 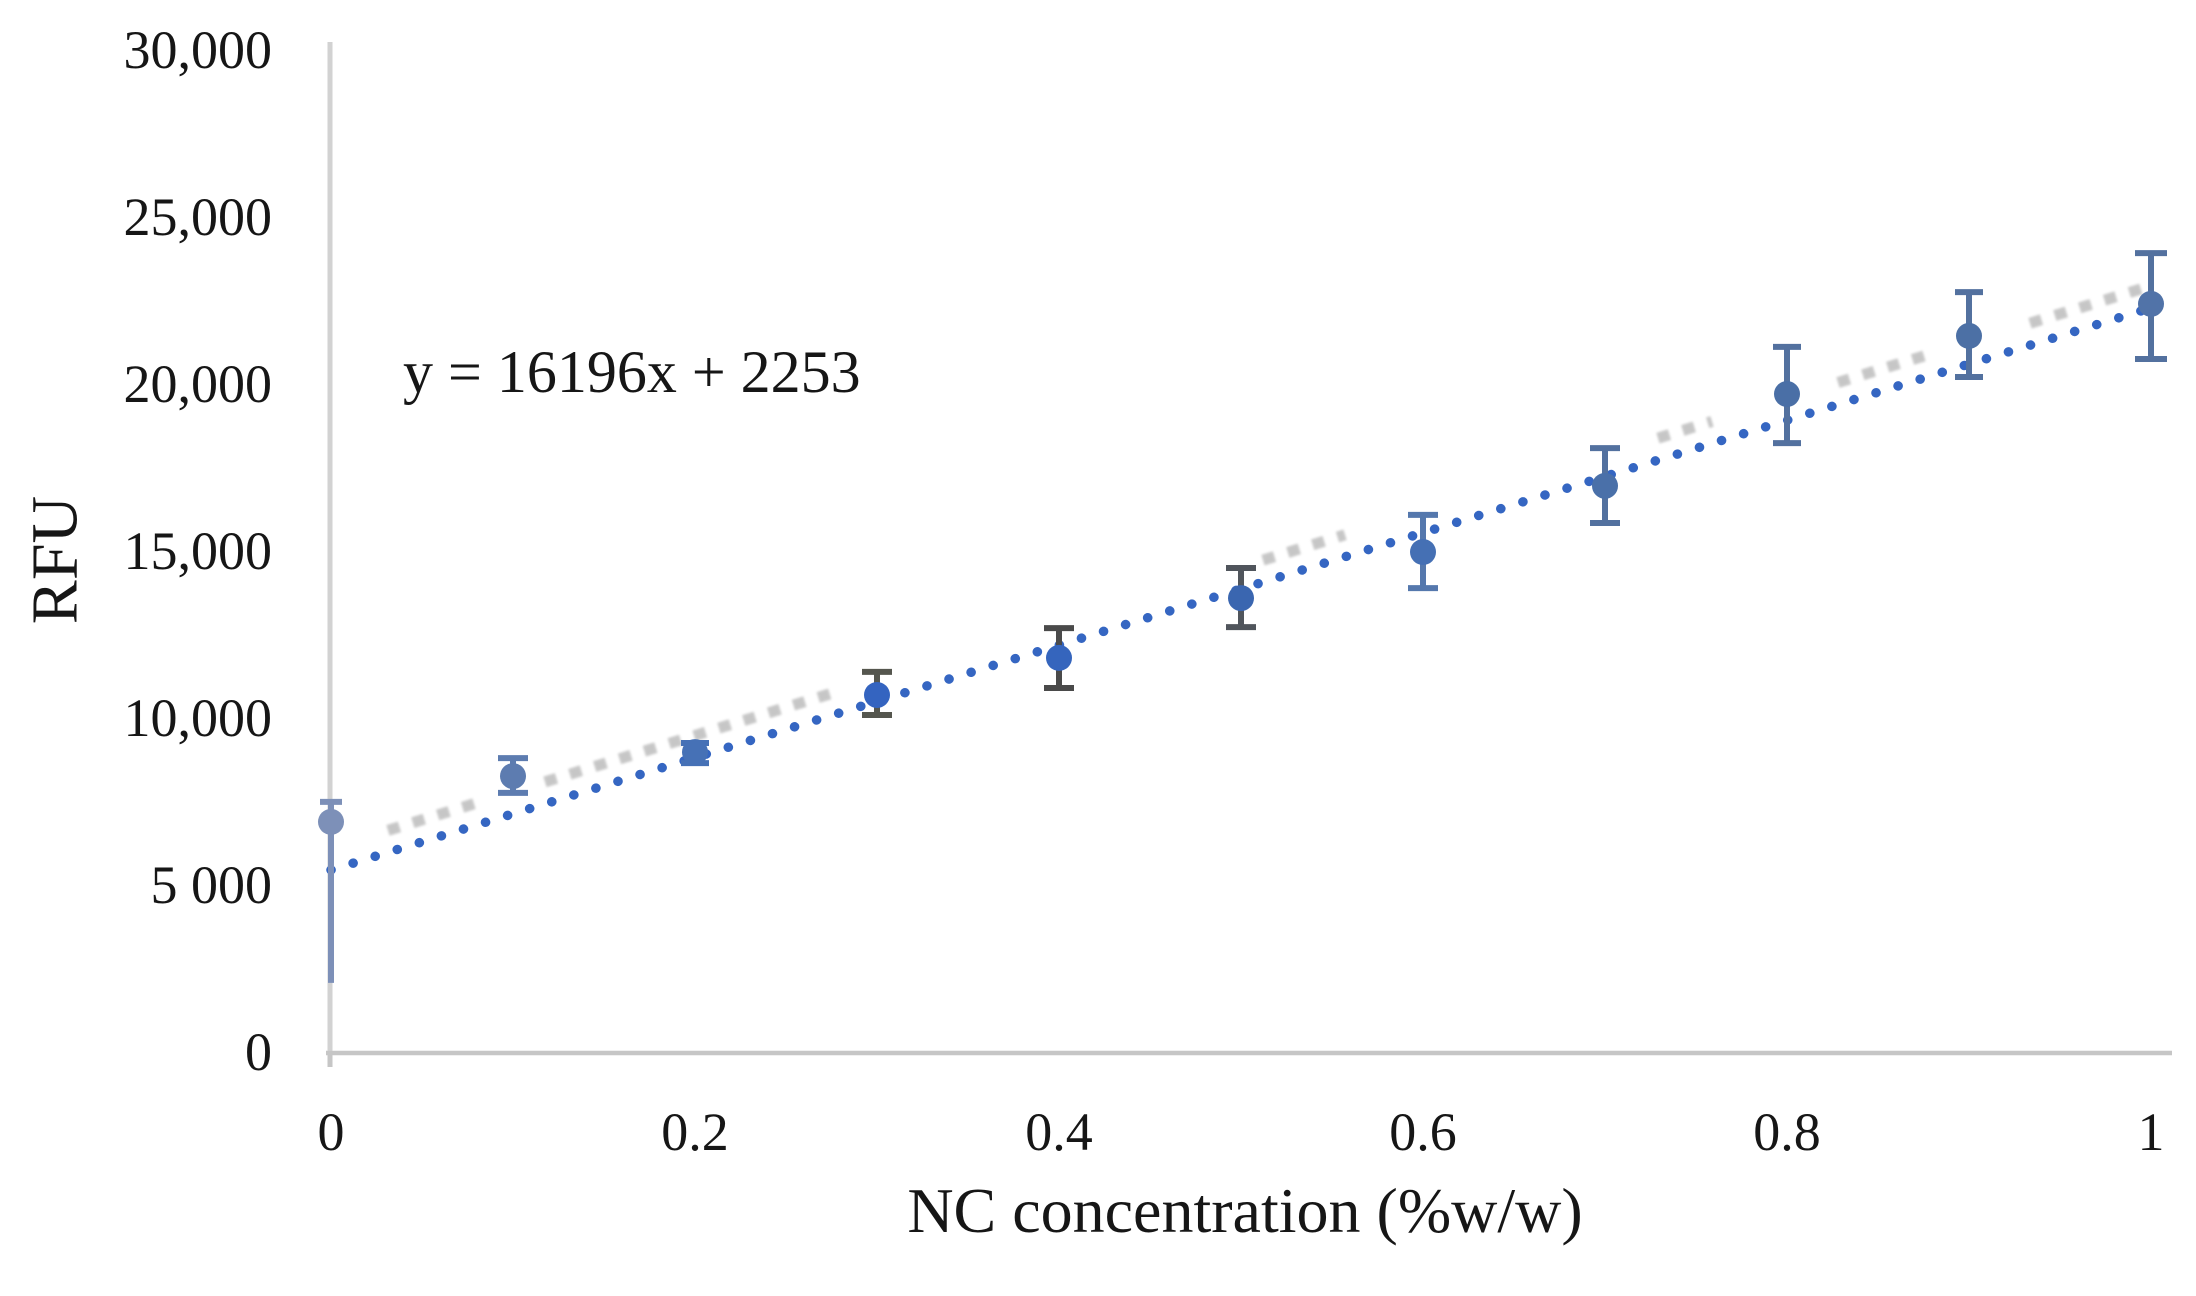 What do you see at coordinates (198, 551) in the screenshot?
I see `y-tick-label: 15,000` at bounding box center [198, 551].